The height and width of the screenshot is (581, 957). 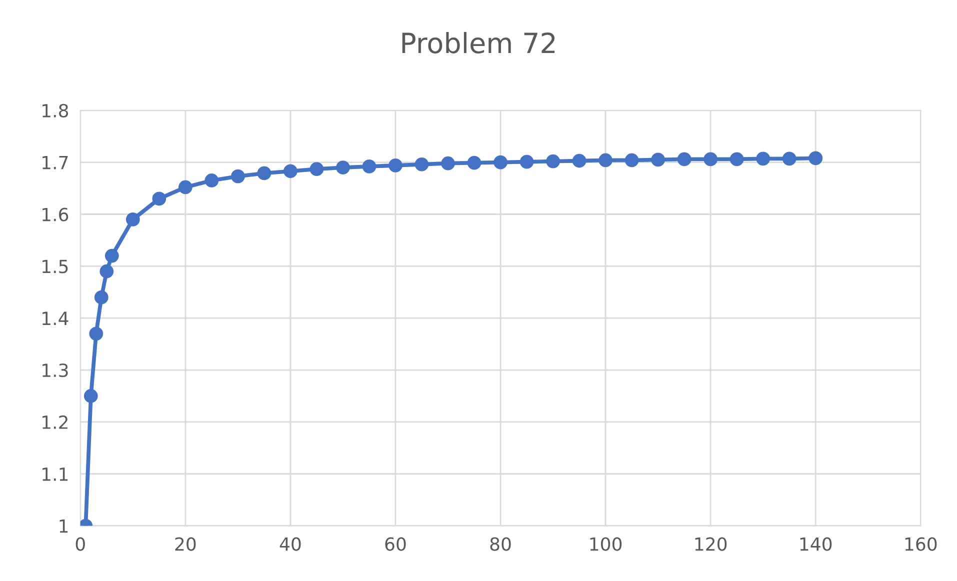 What do you see at coordinates (478, 43) in the screenshot?
I see `chart-title: Problem 72` at bounding box center [478, 43].